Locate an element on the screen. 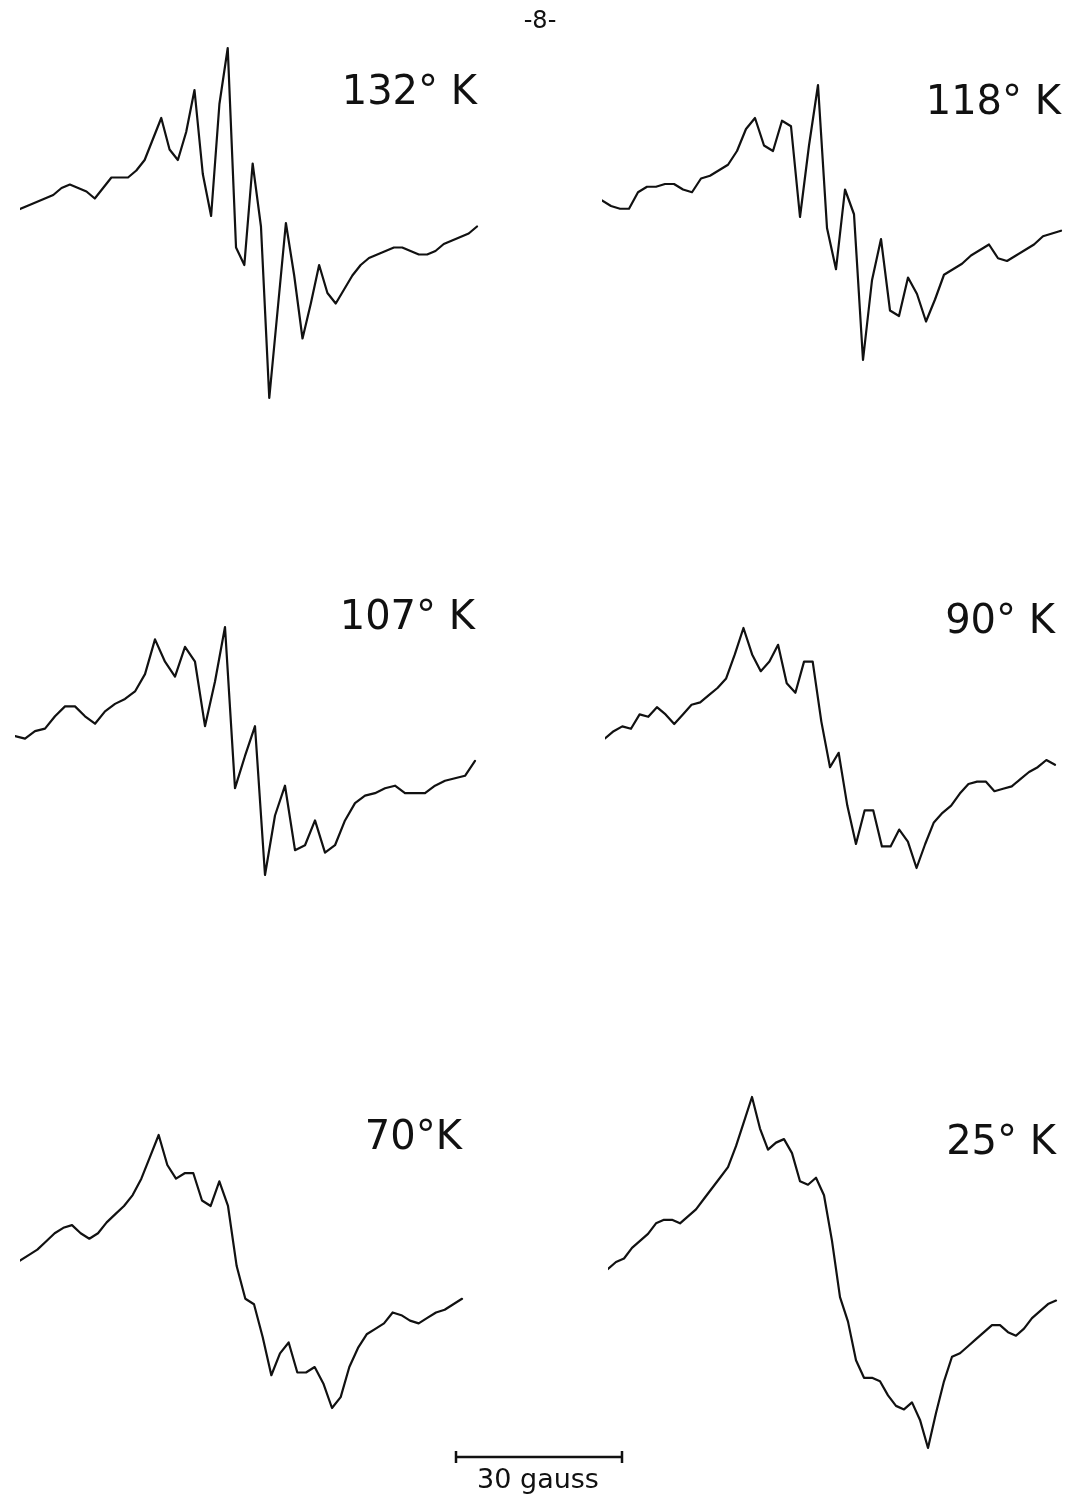  text: 30 gauss is located at coordinates (538, 1478).